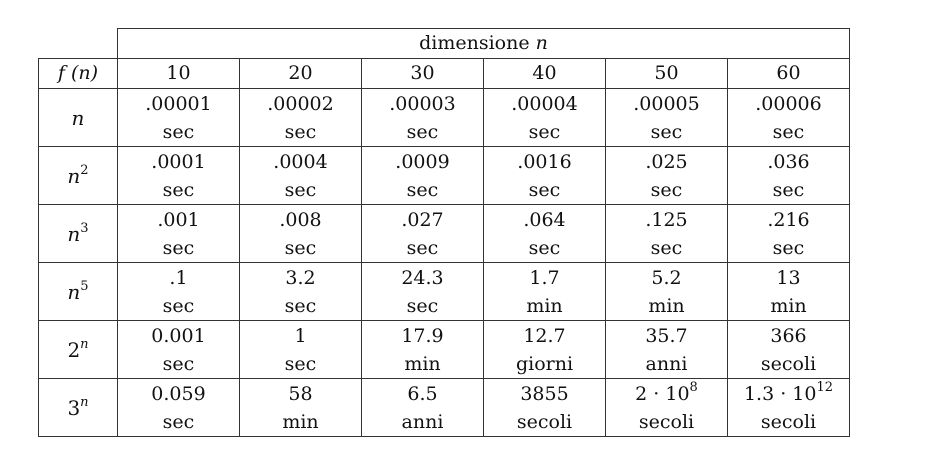 The width and height of the screenshot is (927, 459). Describe the element at coordinates (84, 286) in the screenshot. I see `function-exponent: 5` at that location.